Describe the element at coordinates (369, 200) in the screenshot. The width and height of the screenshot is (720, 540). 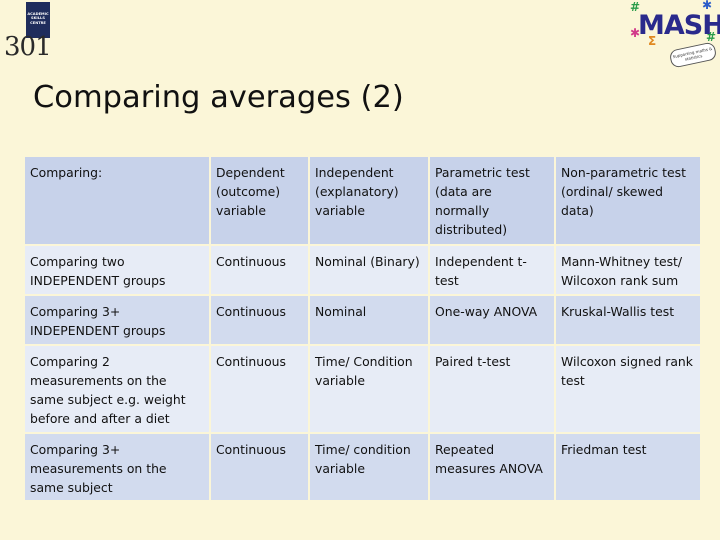
I see `header-cell: Independent (explanatory) variable` at that location.